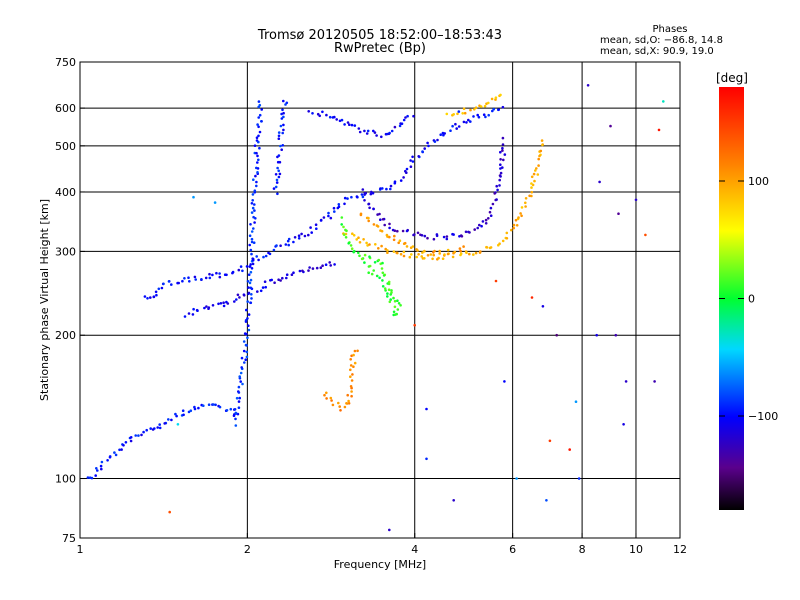 This screenshot has height=600, width=800. I want to click on x-axis-label: Frequency [MHz], so click(380, 564).